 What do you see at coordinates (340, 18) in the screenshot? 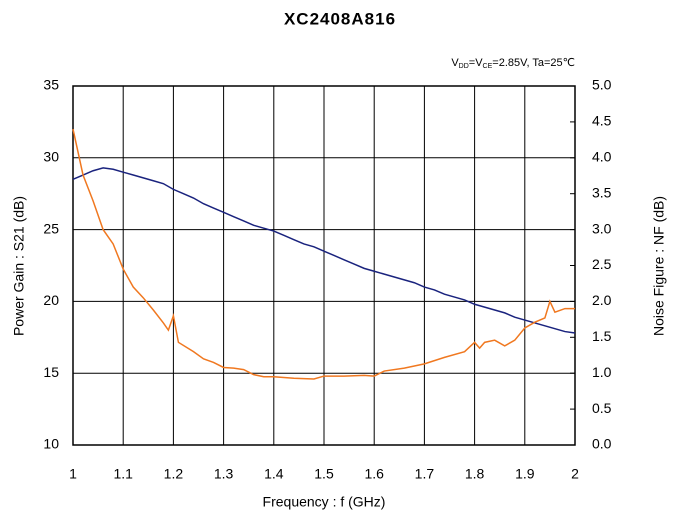
I see `chart-title: XC2408A816` at bounding box center [340, 18].